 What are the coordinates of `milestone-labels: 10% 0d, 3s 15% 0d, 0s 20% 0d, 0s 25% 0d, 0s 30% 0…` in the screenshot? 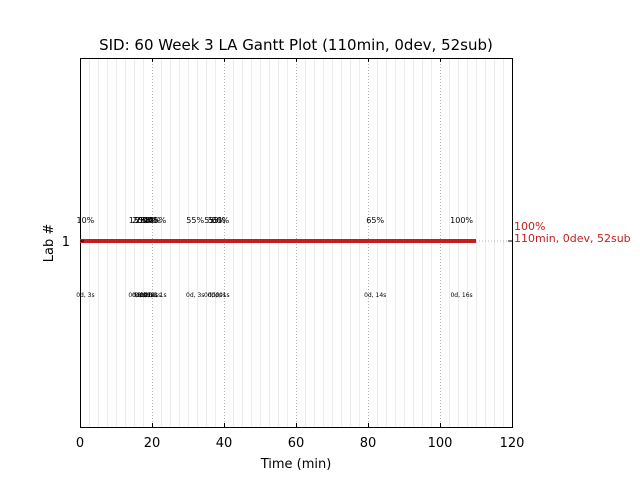 It's located at (274, 257).